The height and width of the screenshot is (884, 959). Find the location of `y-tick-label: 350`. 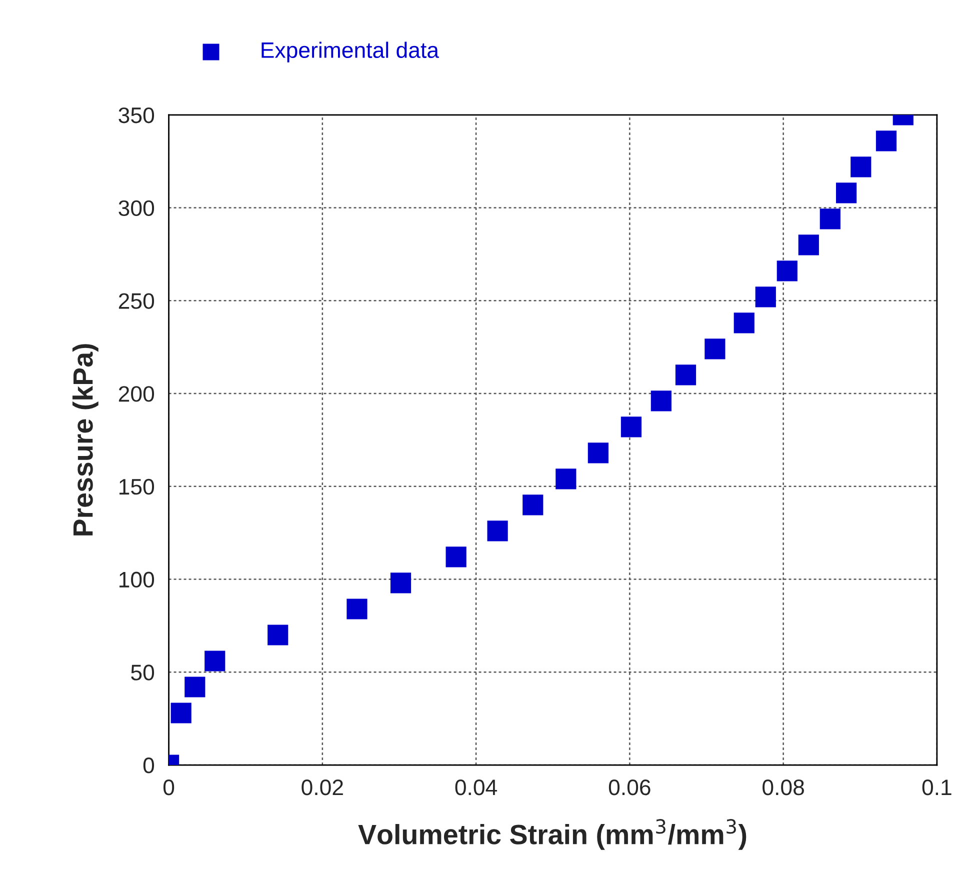

y-tick-label: 350 is located at coordinates (136, 115).